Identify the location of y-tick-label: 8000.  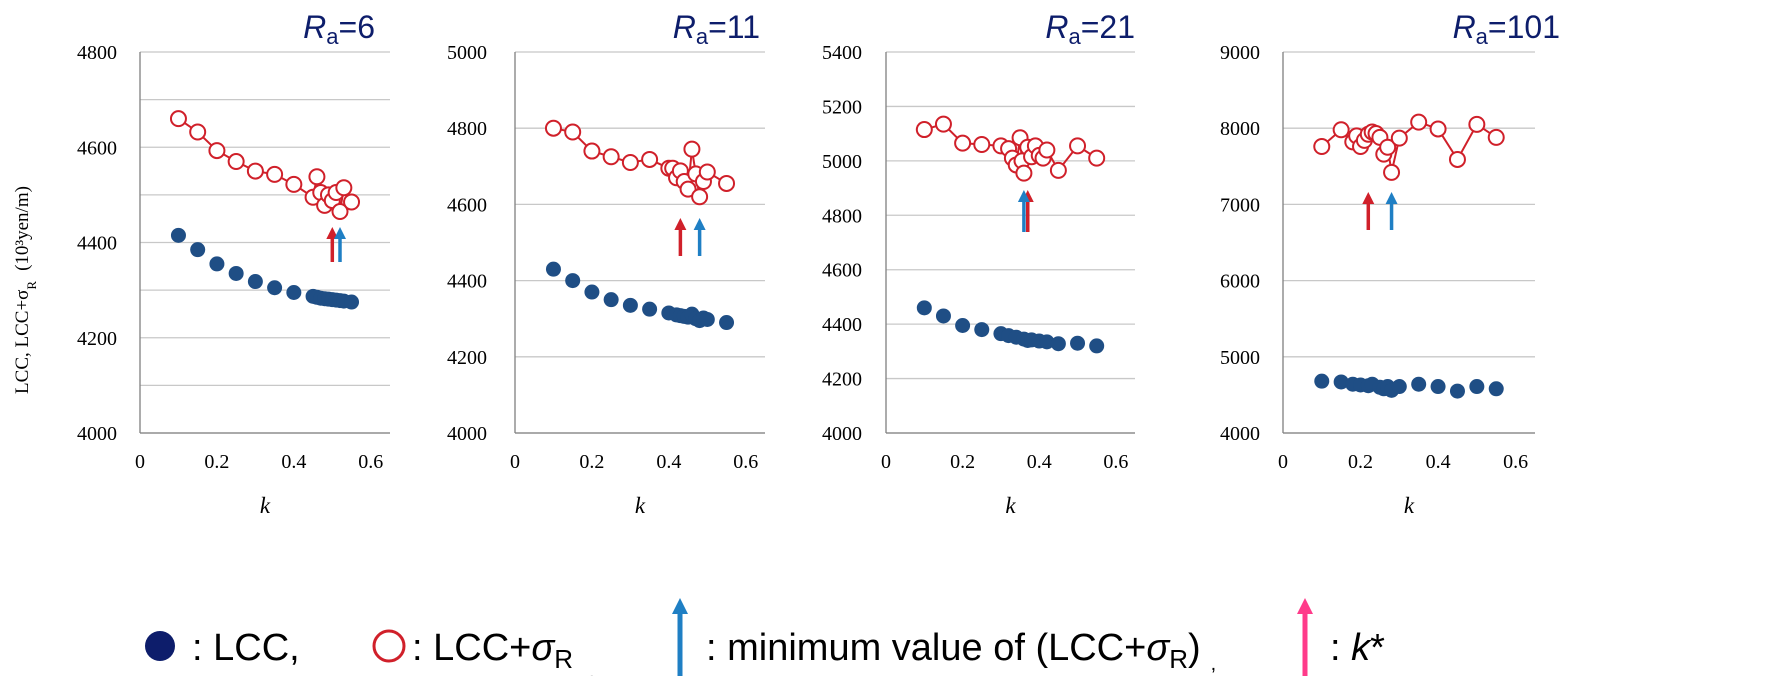
(1240, 129).